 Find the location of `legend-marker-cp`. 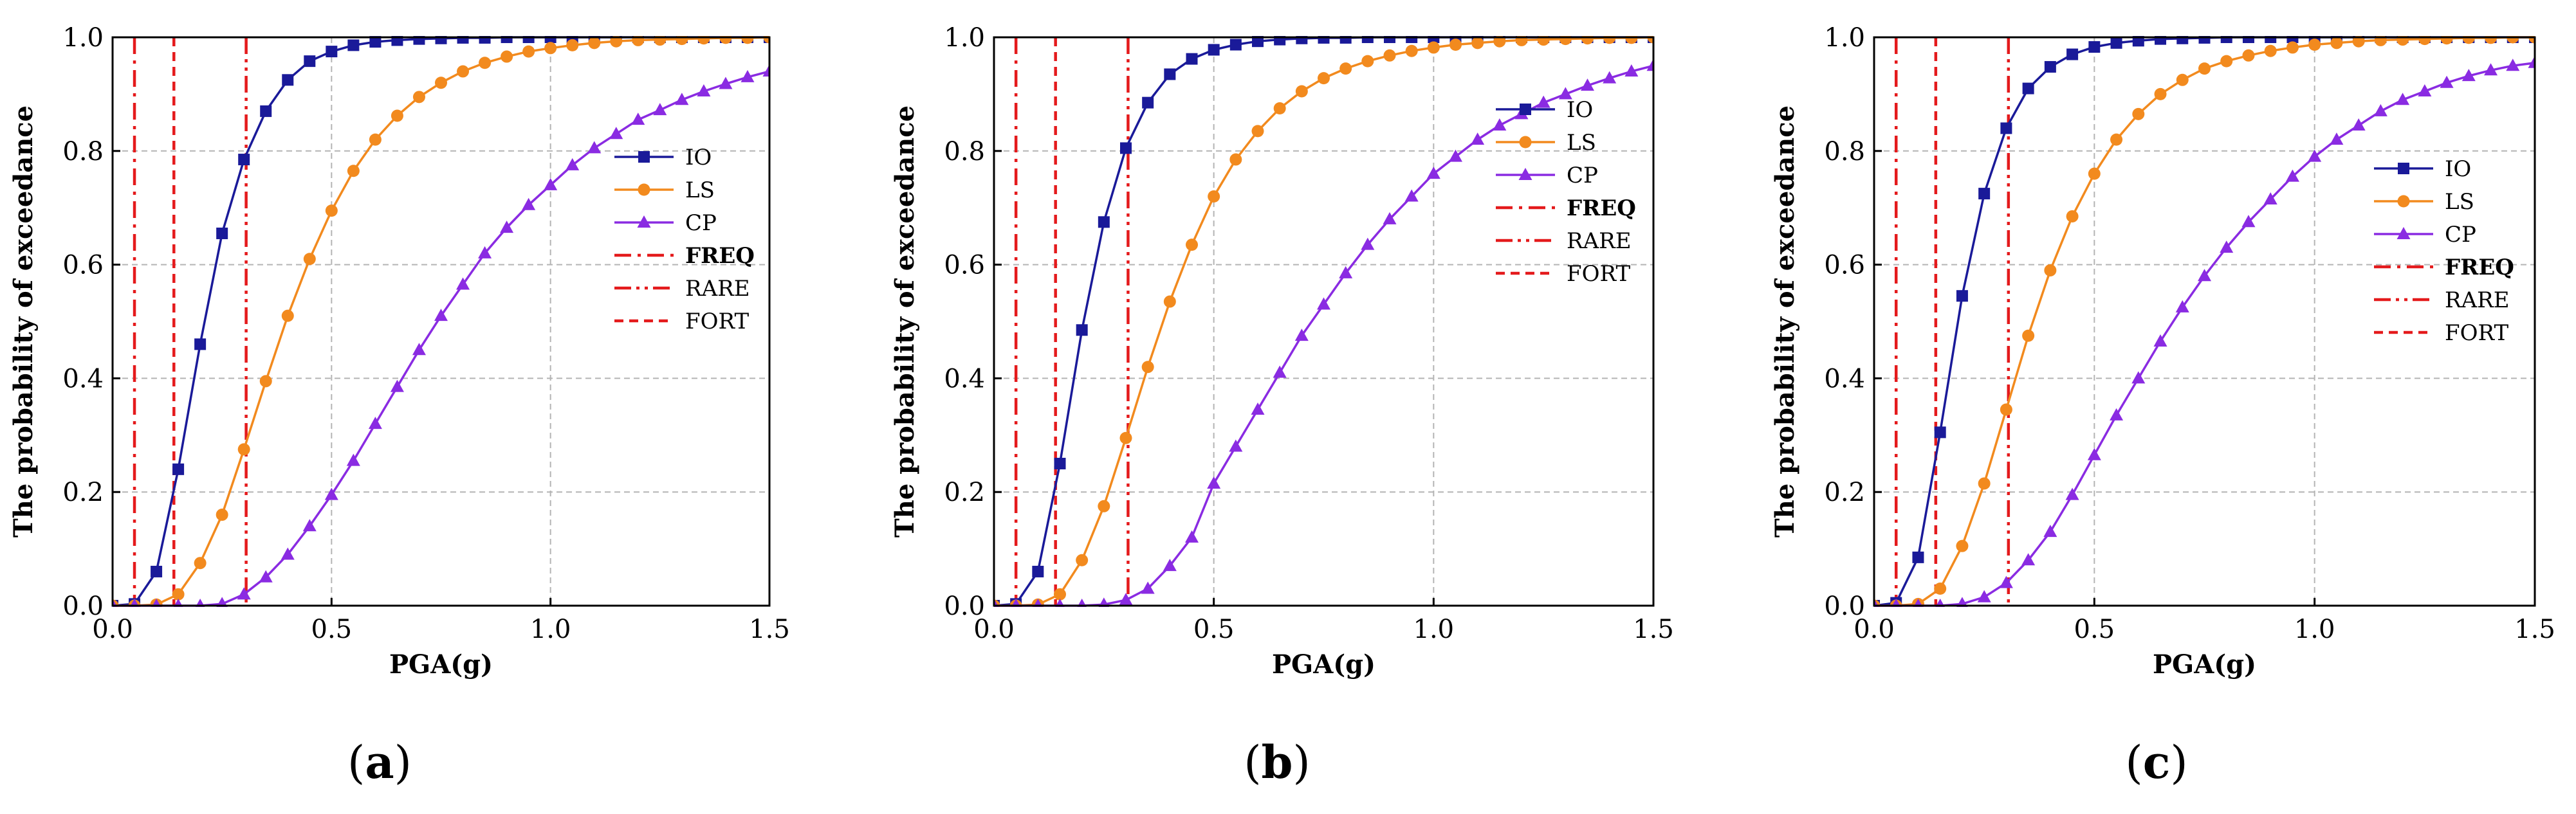

legend-marker-cp is located at coordinates (644, 222).